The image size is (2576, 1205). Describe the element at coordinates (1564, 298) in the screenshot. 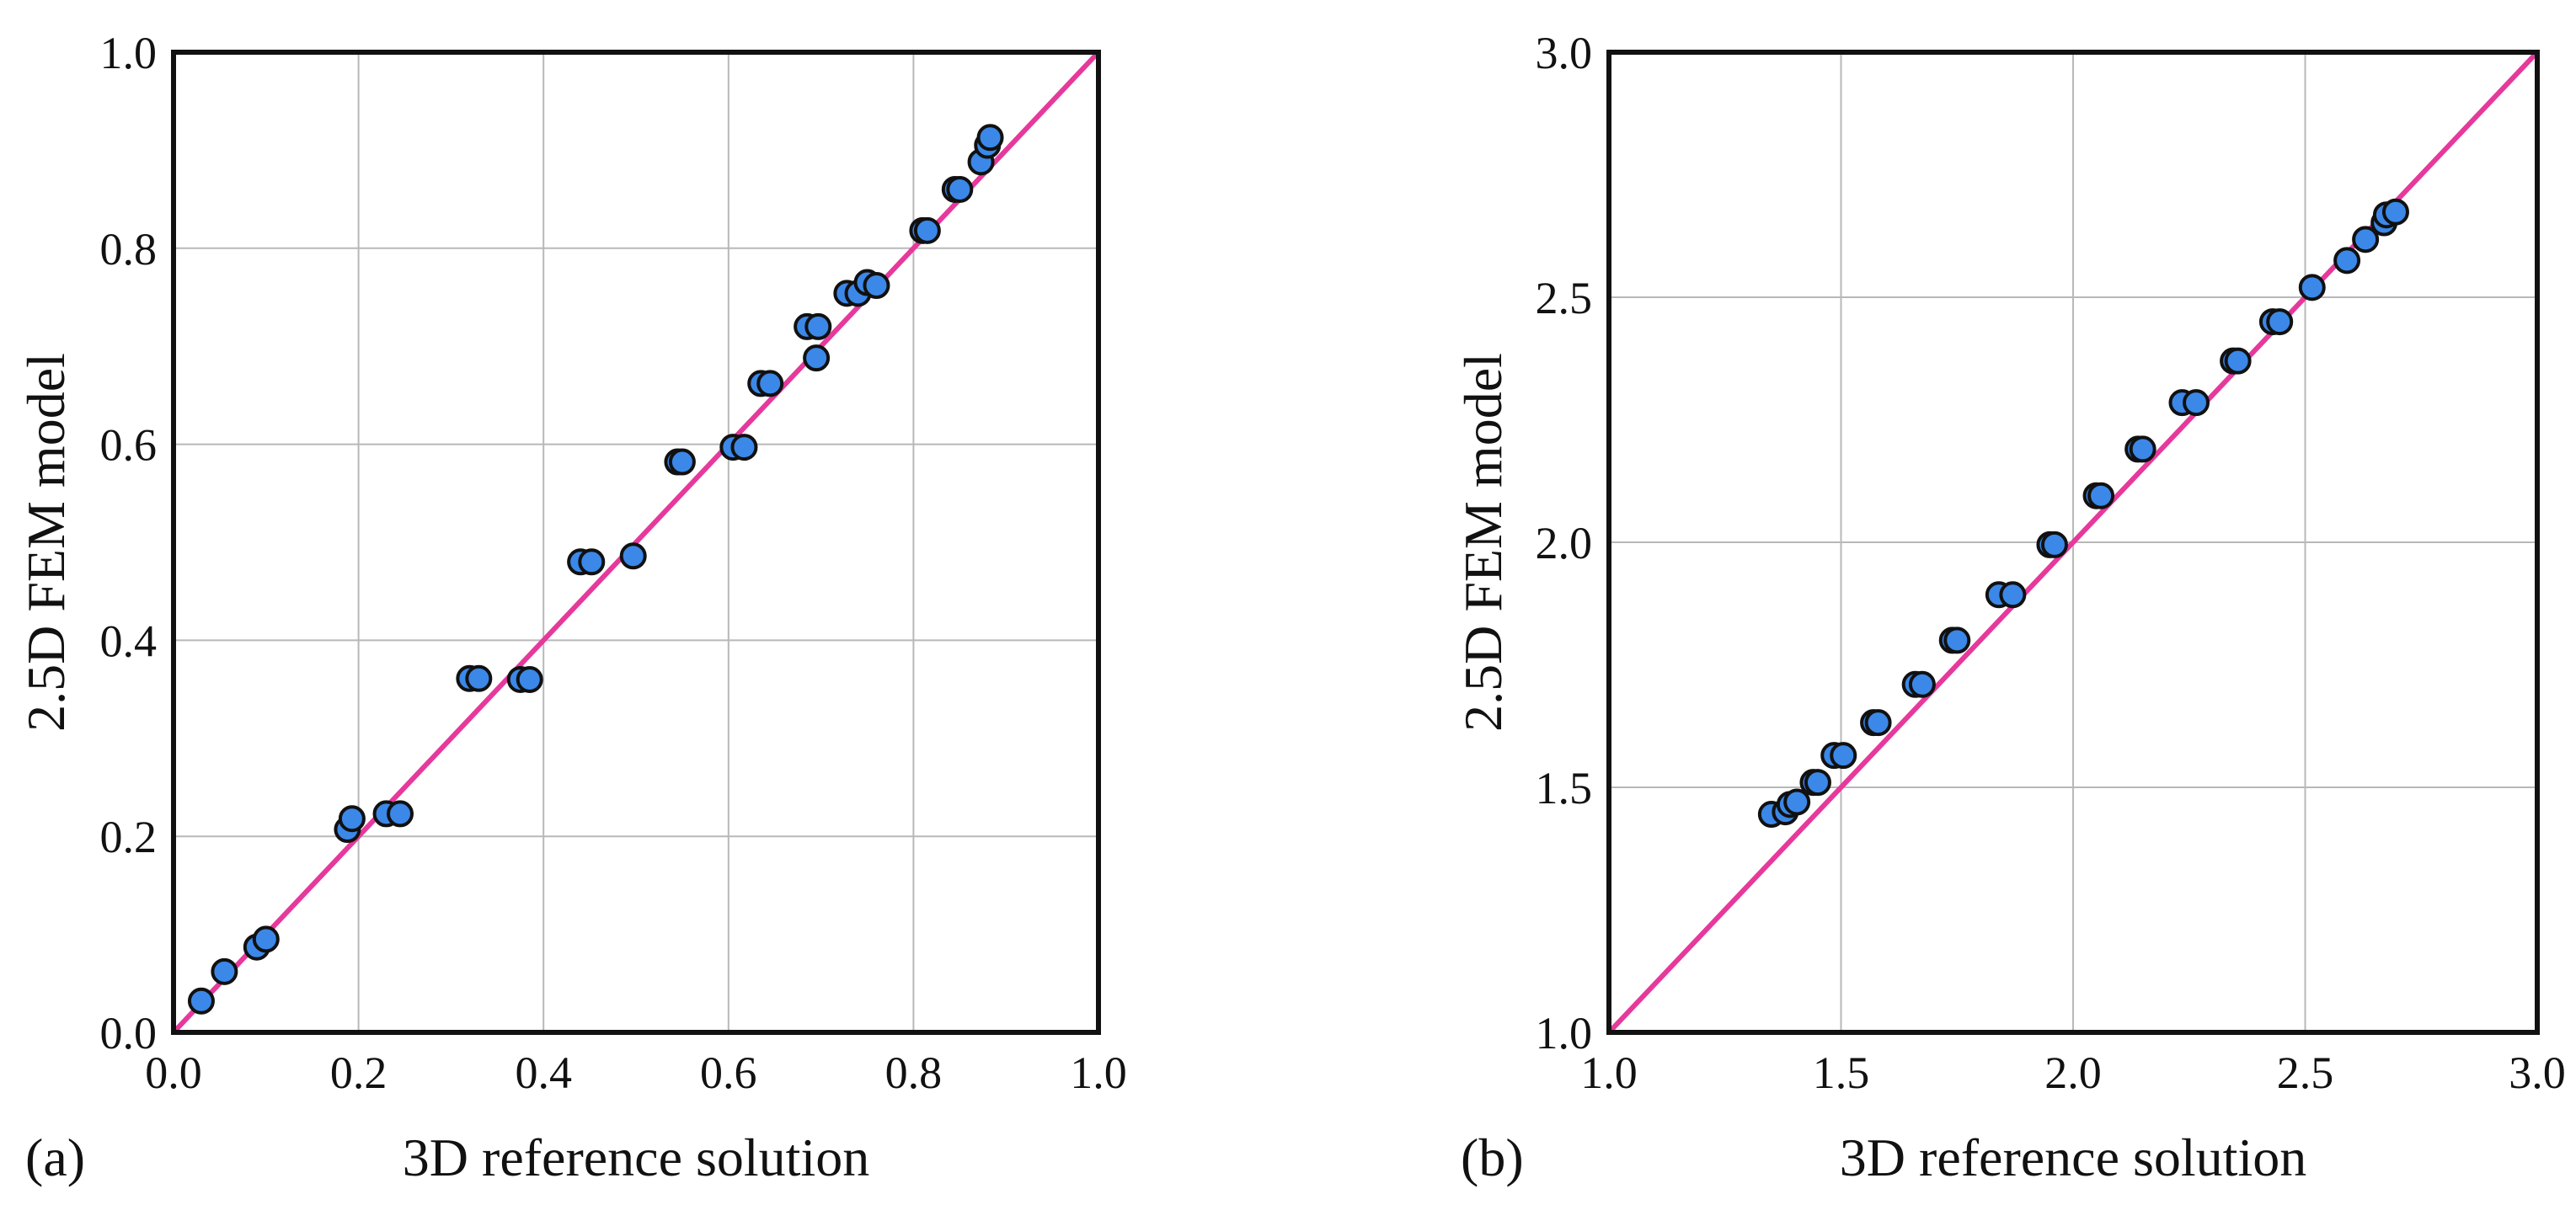

I see `panel-b-y-tick-label: 2.5` at that location.